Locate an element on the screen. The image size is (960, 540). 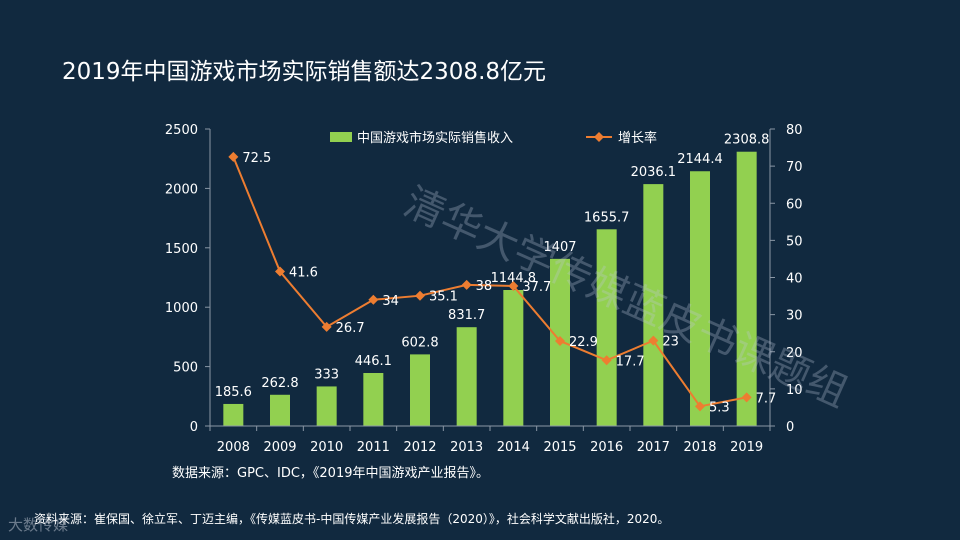
x-tick-label: 2015 is located at coordinates (559, 447).